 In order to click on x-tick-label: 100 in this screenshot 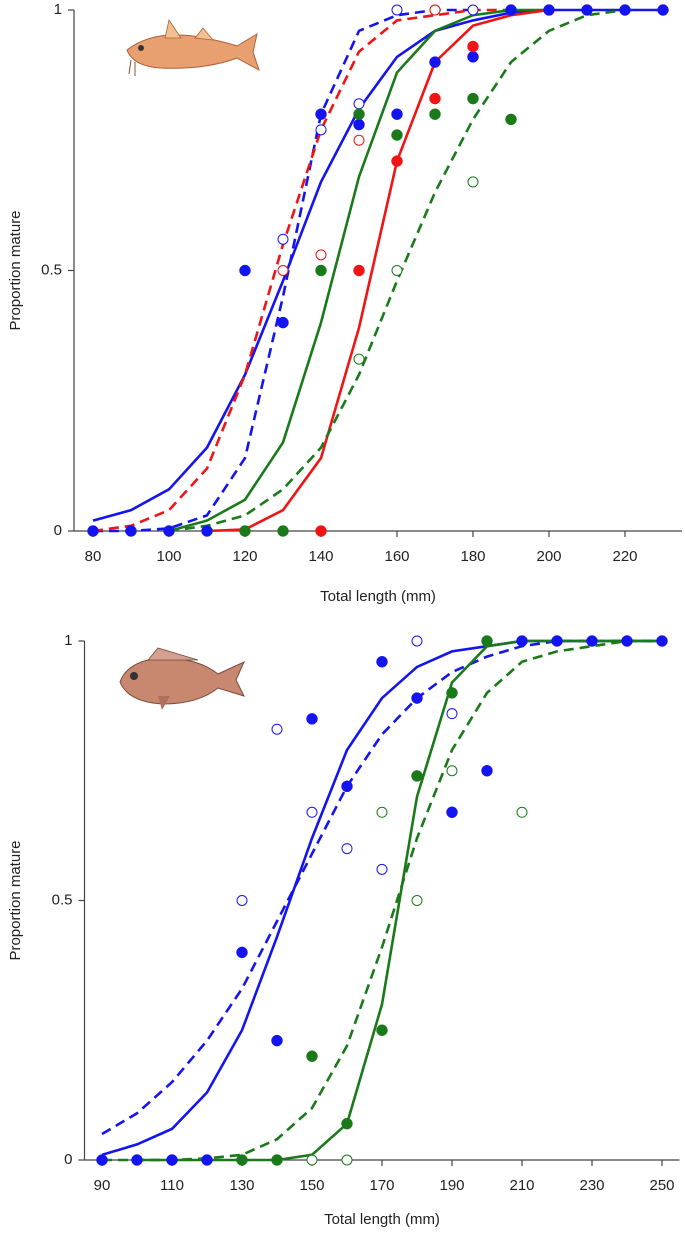, I will do `click(168, 556)`.